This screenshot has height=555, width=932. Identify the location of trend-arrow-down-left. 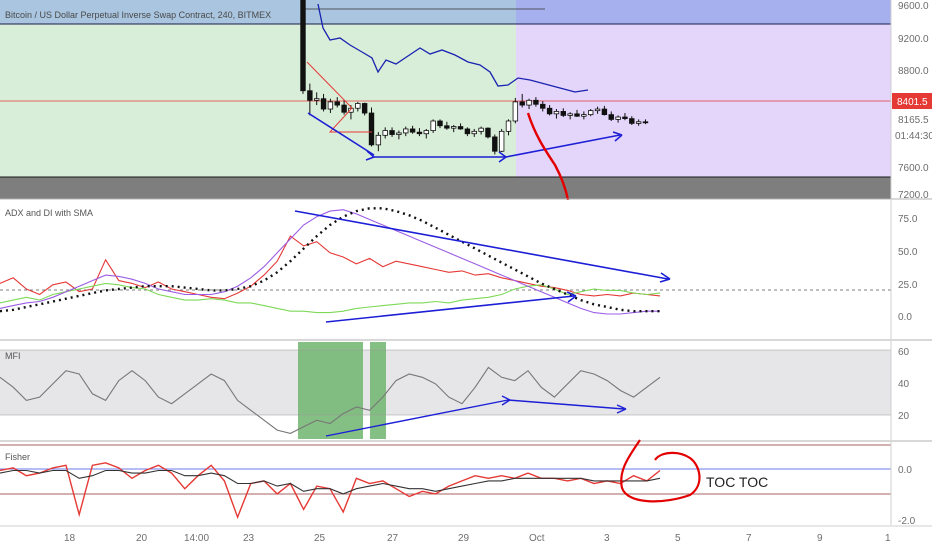
(341, 134).